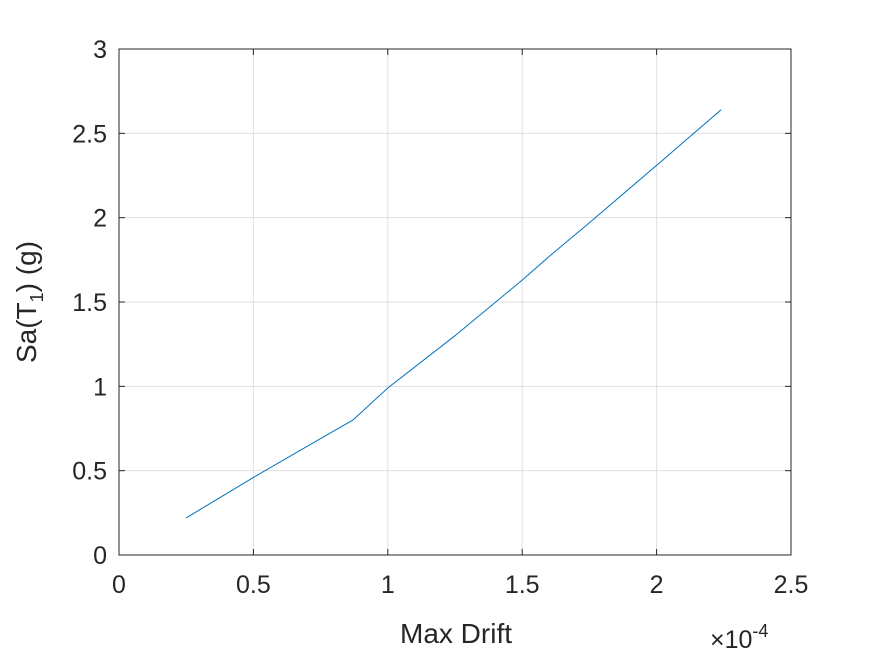 The image size is (875, 656). Describe the element at coordinates (26, 332) in the screenshot. I see `y-axis-label-main: Sa(T` at that location.